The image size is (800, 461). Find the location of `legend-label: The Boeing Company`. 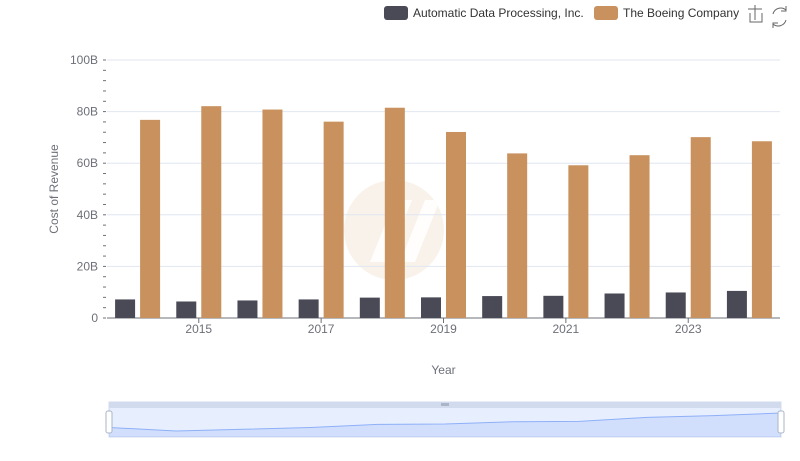

legend-label: The Boeing Company is located at coordinates (681, 13).